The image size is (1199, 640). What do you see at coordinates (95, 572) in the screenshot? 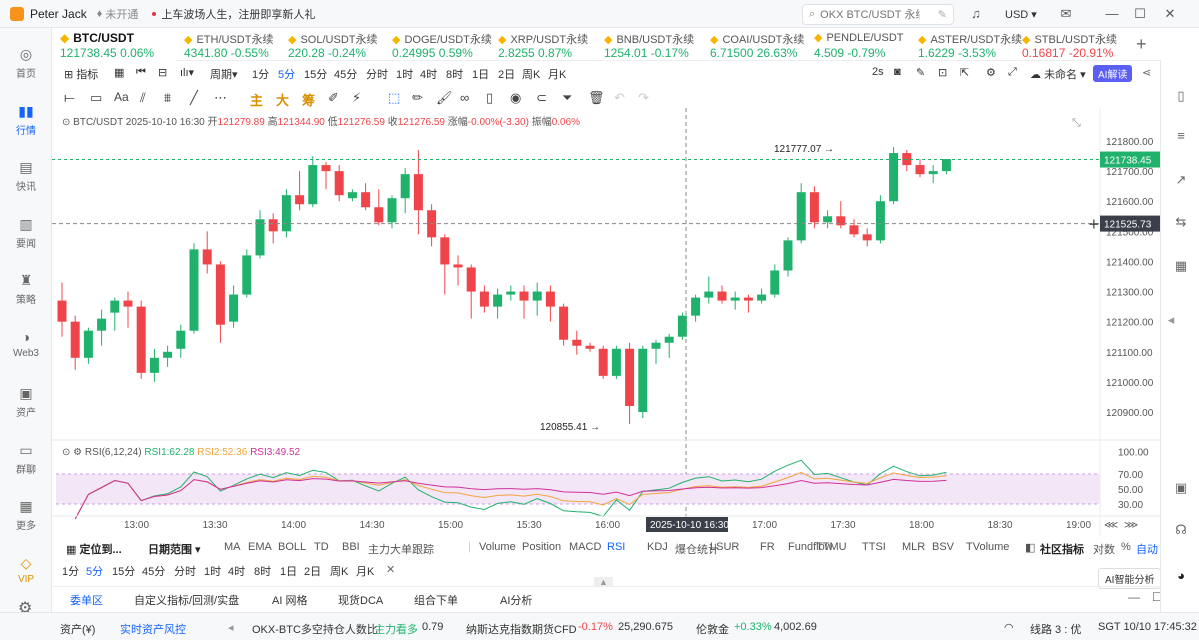
I see `tf-1: 5分` at bounding box center [95, 572].